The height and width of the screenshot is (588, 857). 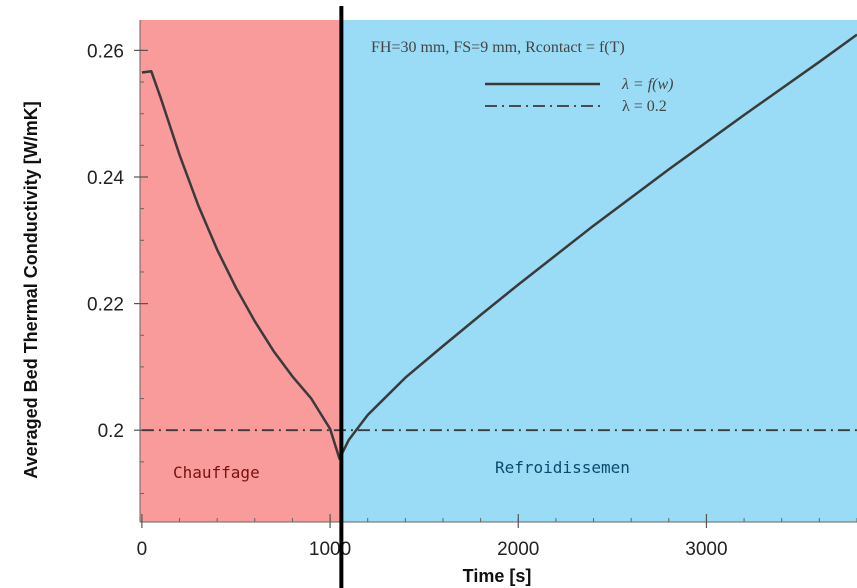 What do you see at coordinates (644, 106) in the screenshot?
I see `legend-label-series-2: λ = 0.2` at bounding box center [644, 106].